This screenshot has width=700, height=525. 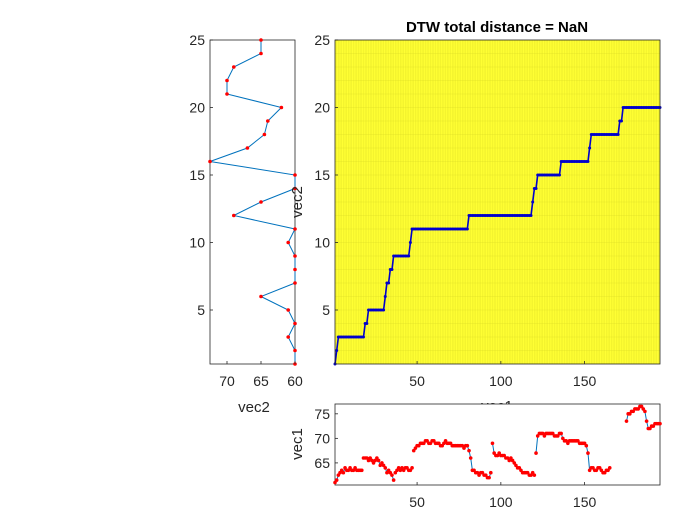 I want to click on vec1-y-tick-label: 75, so click(x=322, y=414).